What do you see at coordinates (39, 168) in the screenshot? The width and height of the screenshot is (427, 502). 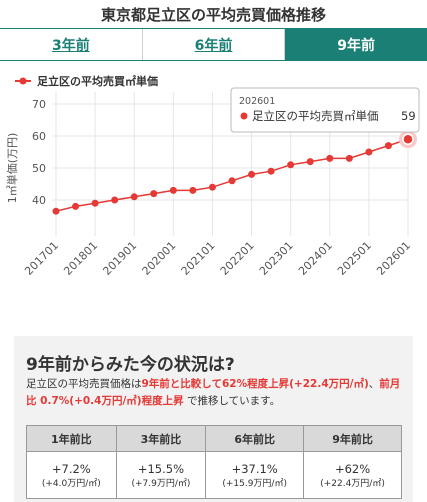 I see `y-tick-label: 50` at bounding box center [39, 168].